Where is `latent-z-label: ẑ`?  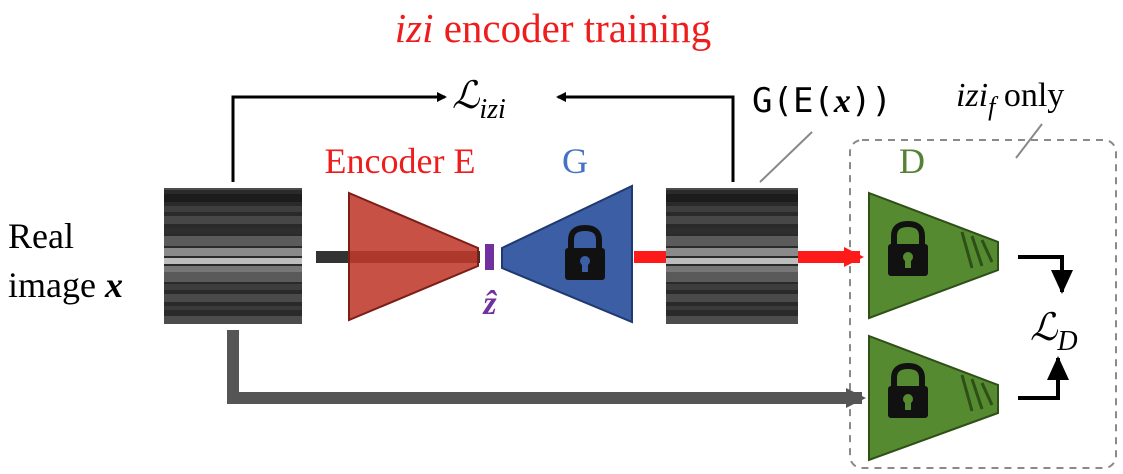
latent-z-label: ẑ is located at coordinates (489, 303).